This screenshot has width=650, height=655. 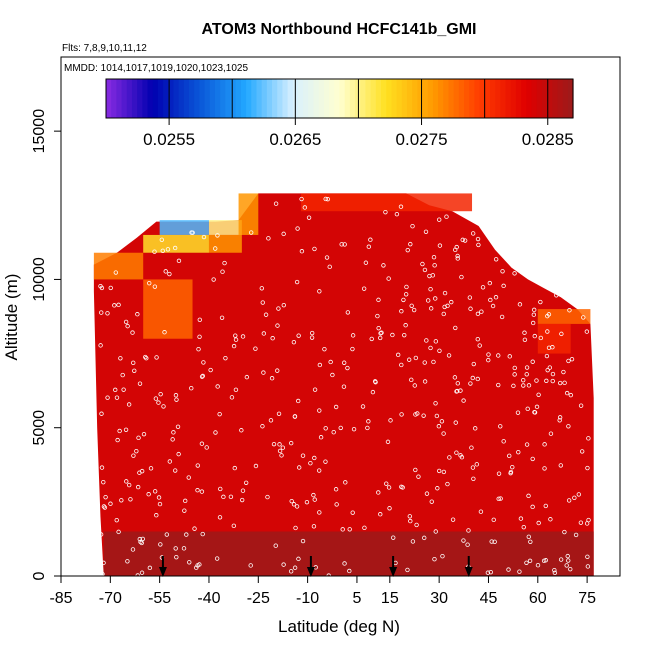 What do you see at coordinates (339, 626) in the screenshot?
I see `x-axis-label: Latitude (deg N)` at bounding box center [339, 626].